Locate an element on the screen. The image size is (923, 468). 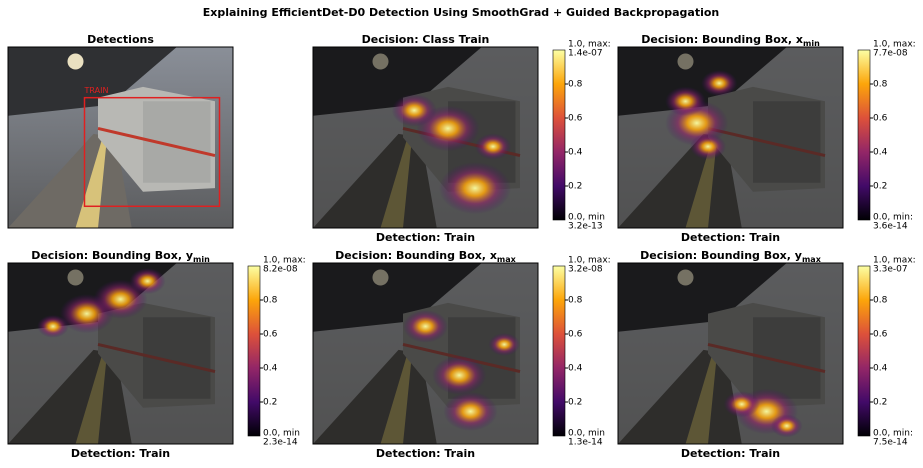
colorbar-max-value: 3.3e-07 is located at coordinates (890, 270).